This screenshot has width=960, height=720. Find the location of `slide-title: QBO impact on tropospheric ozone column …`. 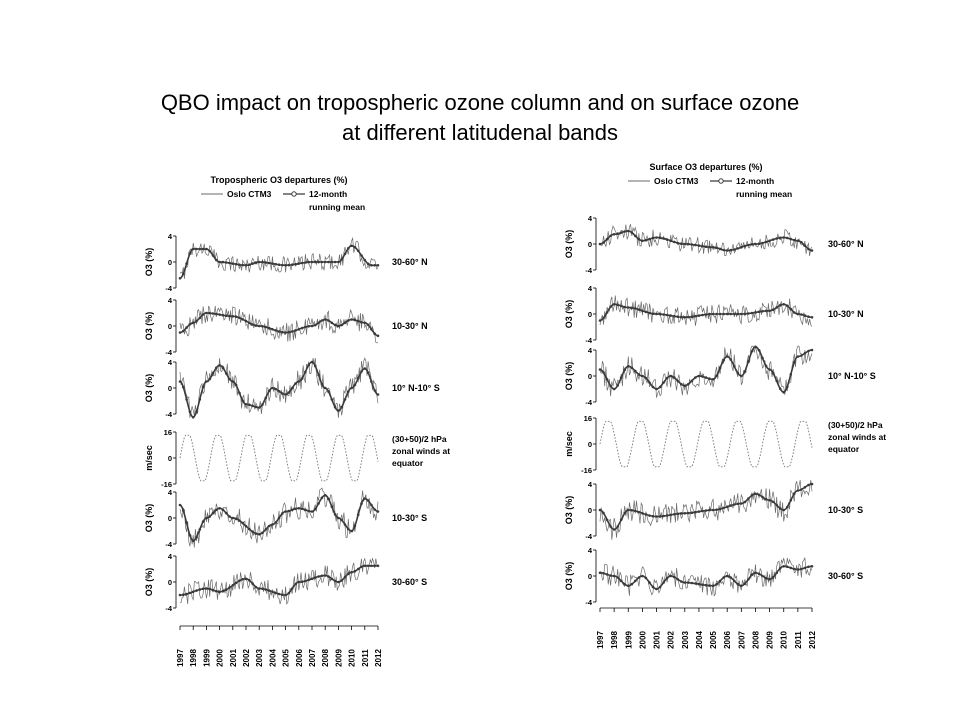

slide-title: QBO impact on tropospheric ozone column … is located at coordinates (480, 118).